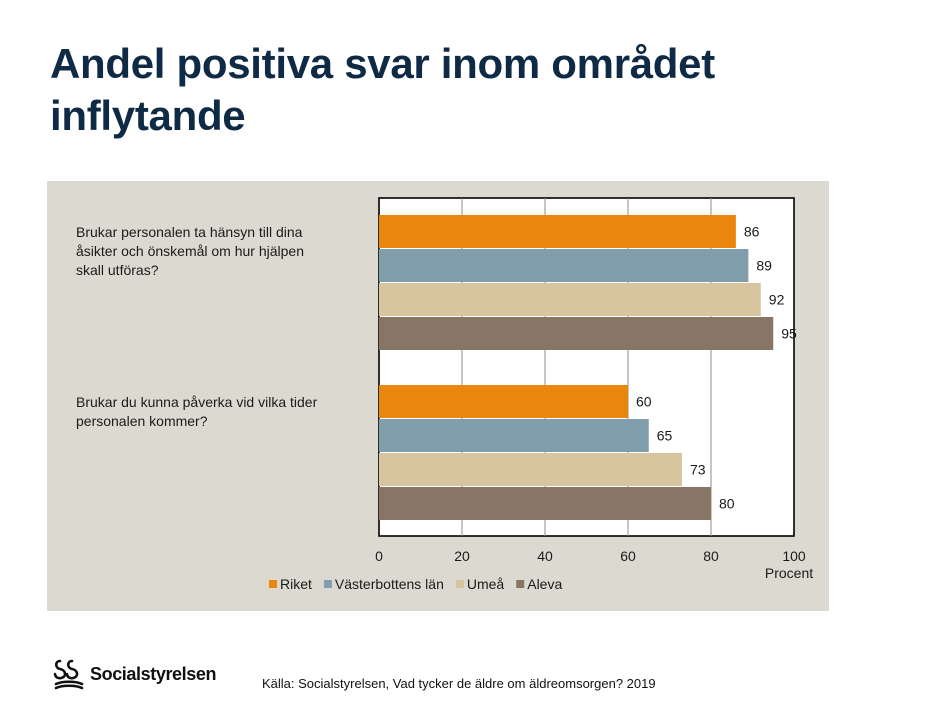  What do you see at coordinates (777, 300) in the screenshot?
I see `data-label: 92` at bounding box center [777, 300].